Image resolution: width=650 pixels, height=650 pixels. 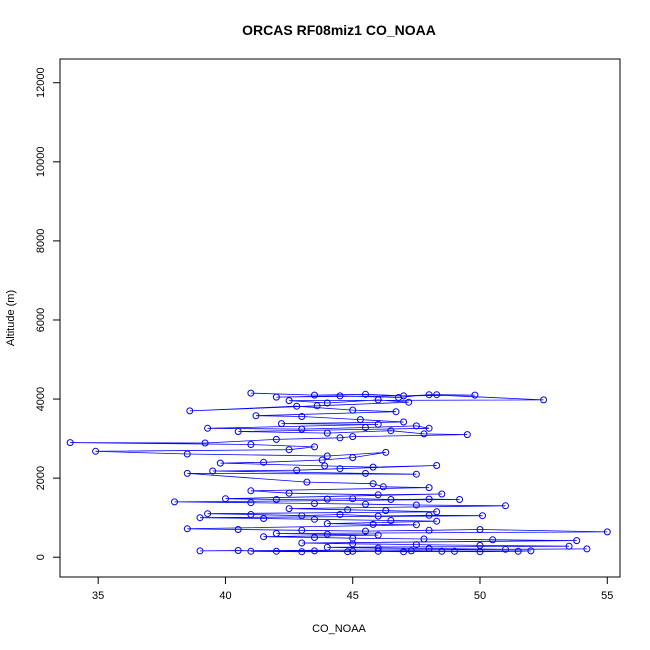 What do you see at coordinates (339, 30) in the screenshot?
I see `chart-title: ORCAS RF08miz1 CO_NOAA` at bounding box center [339, 30].